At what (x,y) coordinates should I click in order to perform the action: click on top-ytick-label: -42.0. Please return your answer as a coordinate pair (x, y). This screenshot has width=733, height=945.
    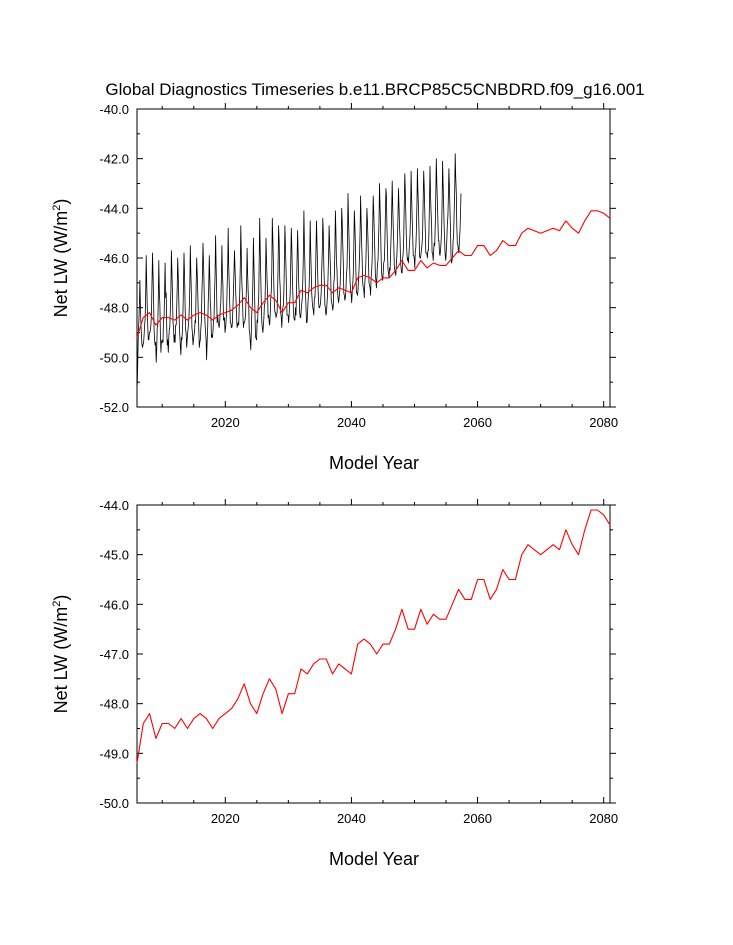
    Looking at the image, I should click on (114, 159).